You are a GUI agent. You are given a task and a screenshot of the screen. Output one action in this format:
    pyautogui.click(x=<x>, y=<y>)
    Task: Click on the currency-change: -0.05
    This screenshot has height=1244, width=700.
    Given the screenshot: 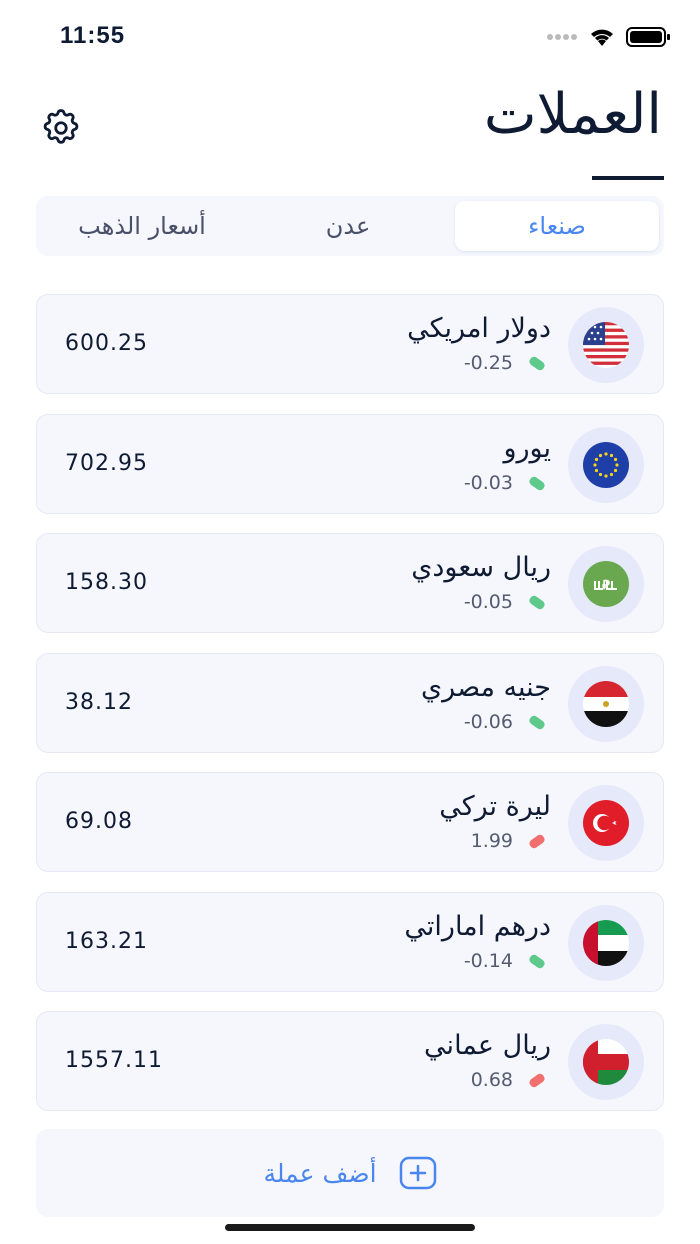 What is the action you would take?
    pyautogui.click(x=488, y=602)
    